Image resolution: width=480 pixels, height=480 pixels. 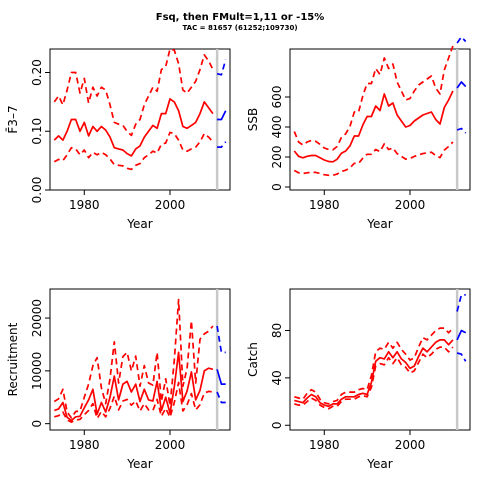 What do you see at coordinates (37, 131) in the screenshot?
I see `y-tick-label: 0.10` at bounding box center [37, 131].